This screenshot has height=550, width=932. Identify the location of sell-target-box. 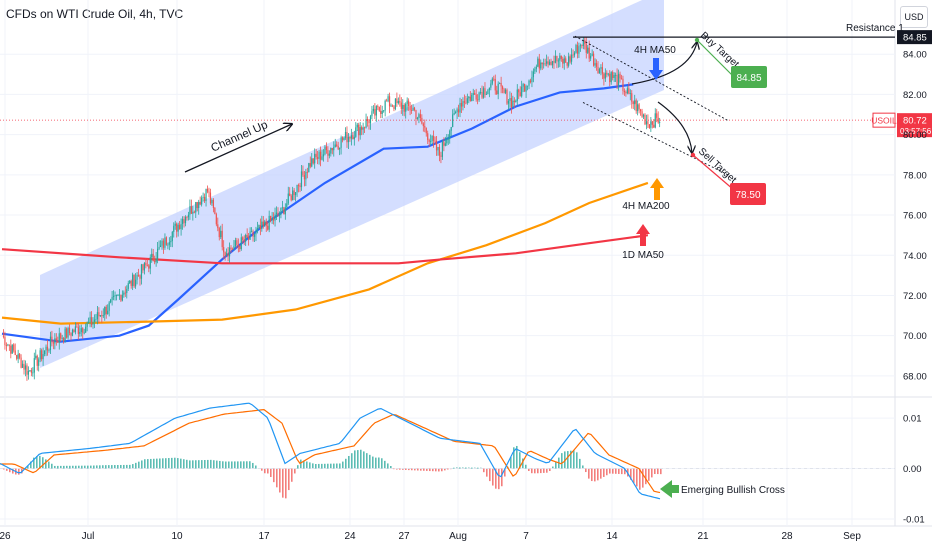
(748, 194).